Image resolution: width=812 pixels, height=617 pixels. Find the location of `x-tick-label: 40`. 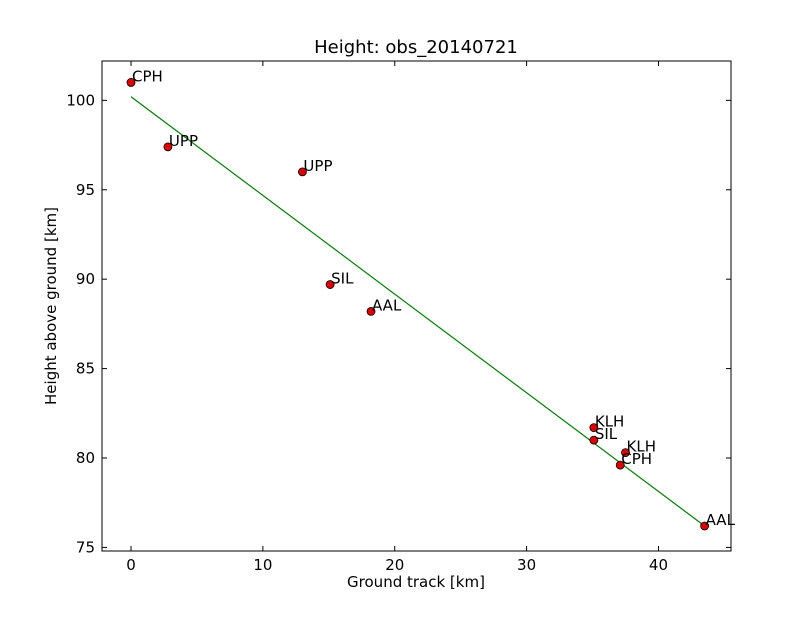

x-tick-label: 40 is located at coordinates (658, 565).